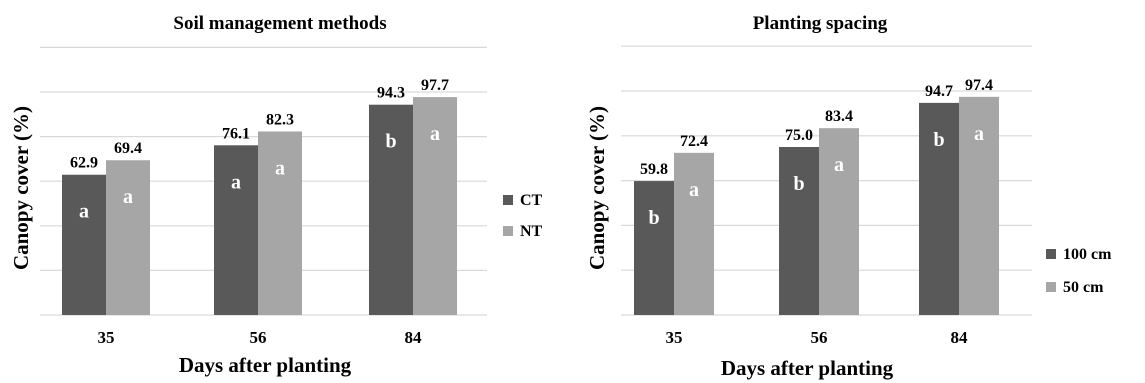  What do you see at coordinates (839, 116) in the screenshot?
I see `data-label: 83.4` at bounding box center [839, 116].